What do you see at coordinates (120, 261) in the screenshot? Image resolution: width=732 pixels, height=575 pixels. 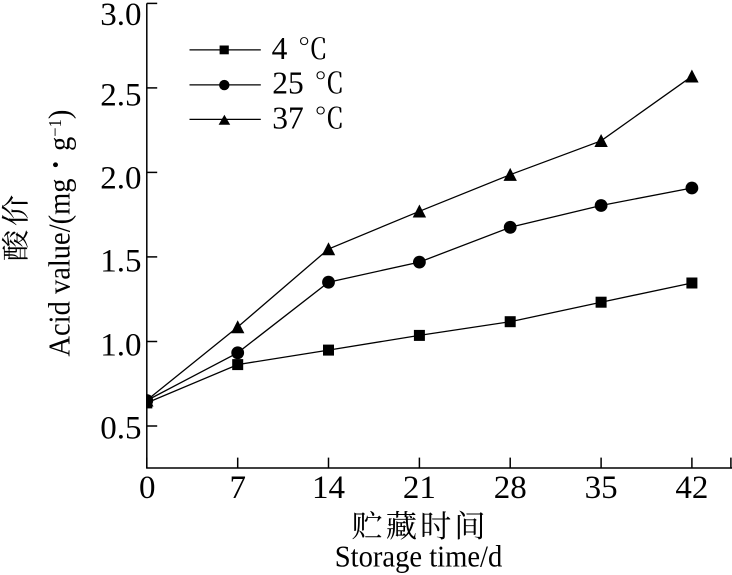 I see `svg-text: 1.5` at bounding box center [120, 261].